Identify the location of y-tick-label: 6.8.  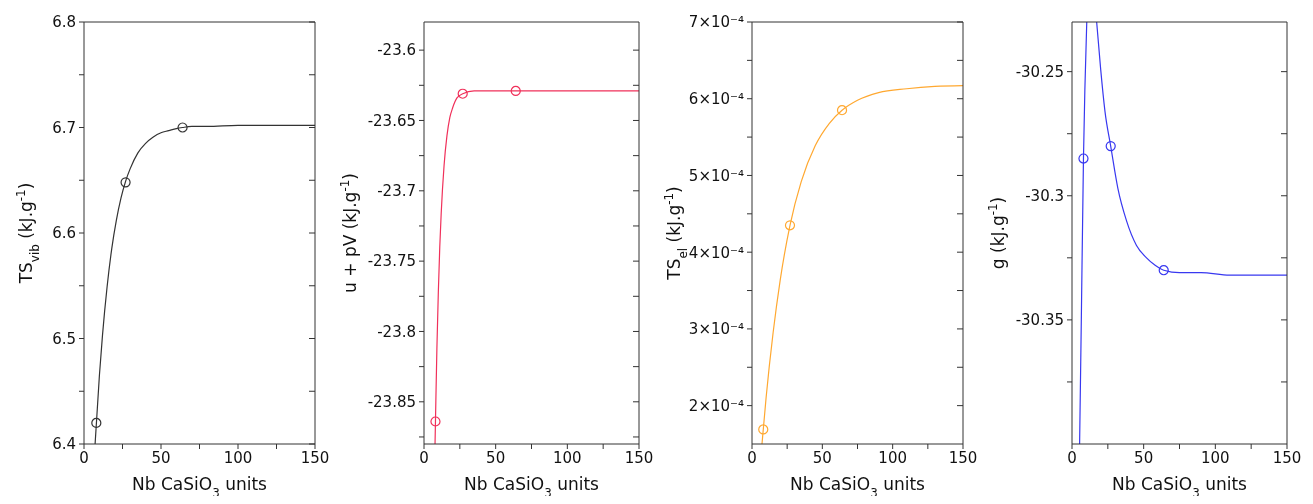
(64, 22).